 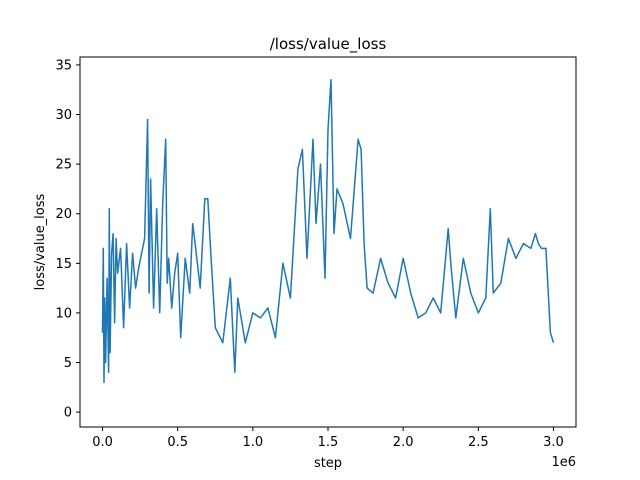 What do you see at coordinates (253, 442) in the screenshot?
I see `x-tick-label: 1.0` at bounding box center [253, 442].